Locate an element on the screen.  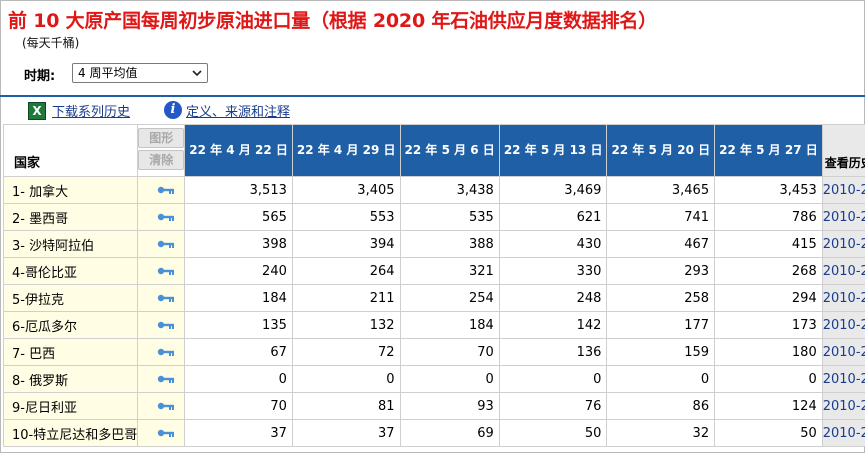
import-value: 67 is located at coordinates (238, 352).